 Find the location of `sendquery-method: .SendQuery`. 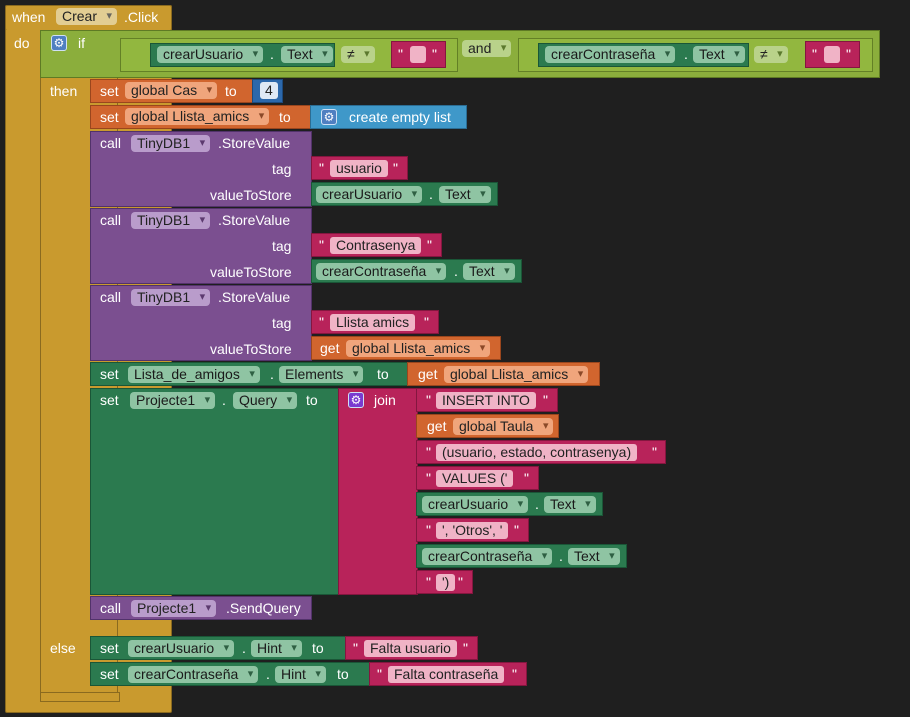

sendquery-method: .SendQuery is located at coordinates (263, 608).